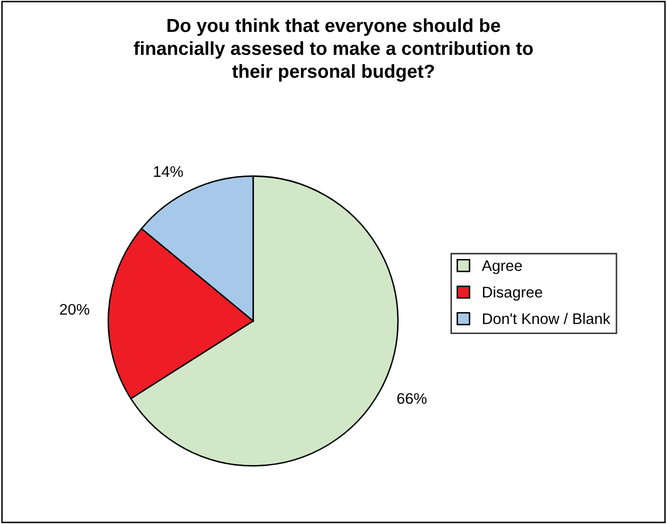 The image size is (667, 524). What do you see at coordinates (512, 293) in the screenshot?
I see `legend-label: Disagree` at bounding box center [512, 293].